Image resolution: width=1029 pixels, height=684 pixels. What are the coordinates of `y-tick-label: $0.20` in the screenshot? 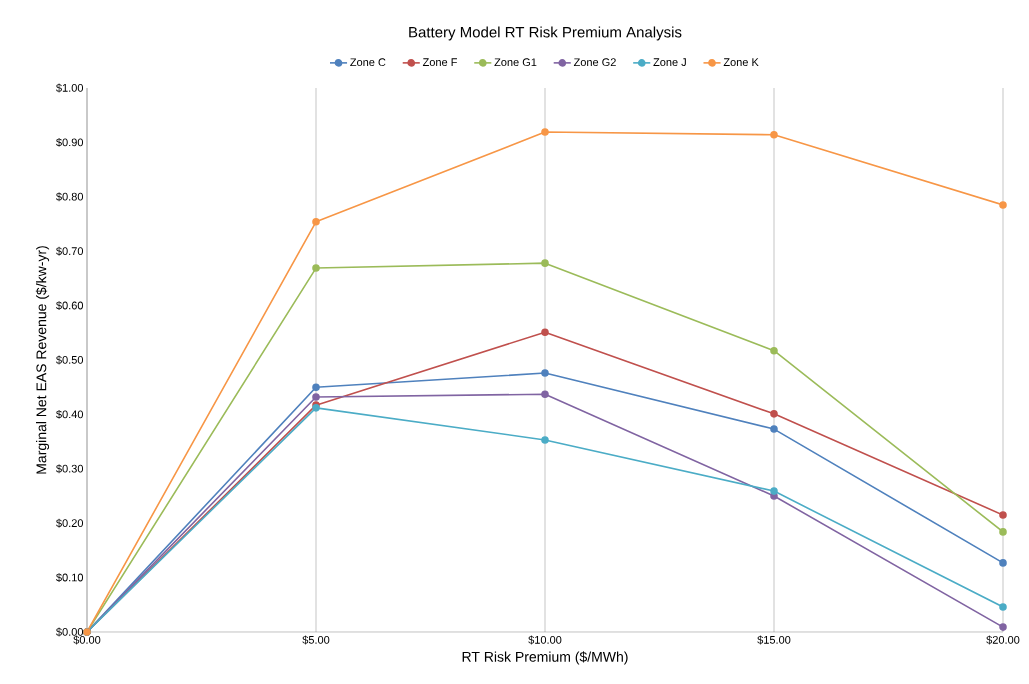 It's located at (70, 523).